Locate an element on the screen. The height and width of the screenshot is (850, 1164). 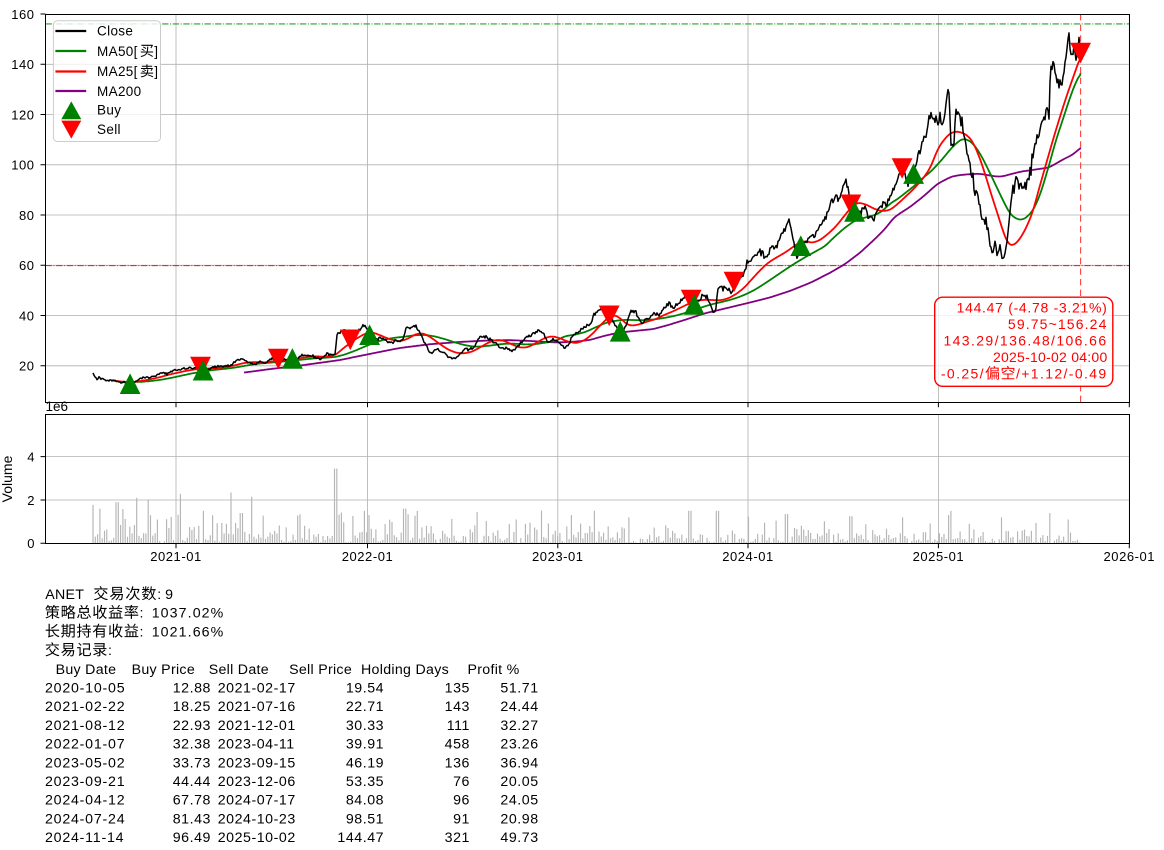
svg-text: 2021-08-12 is located at coordinates (85, 726).